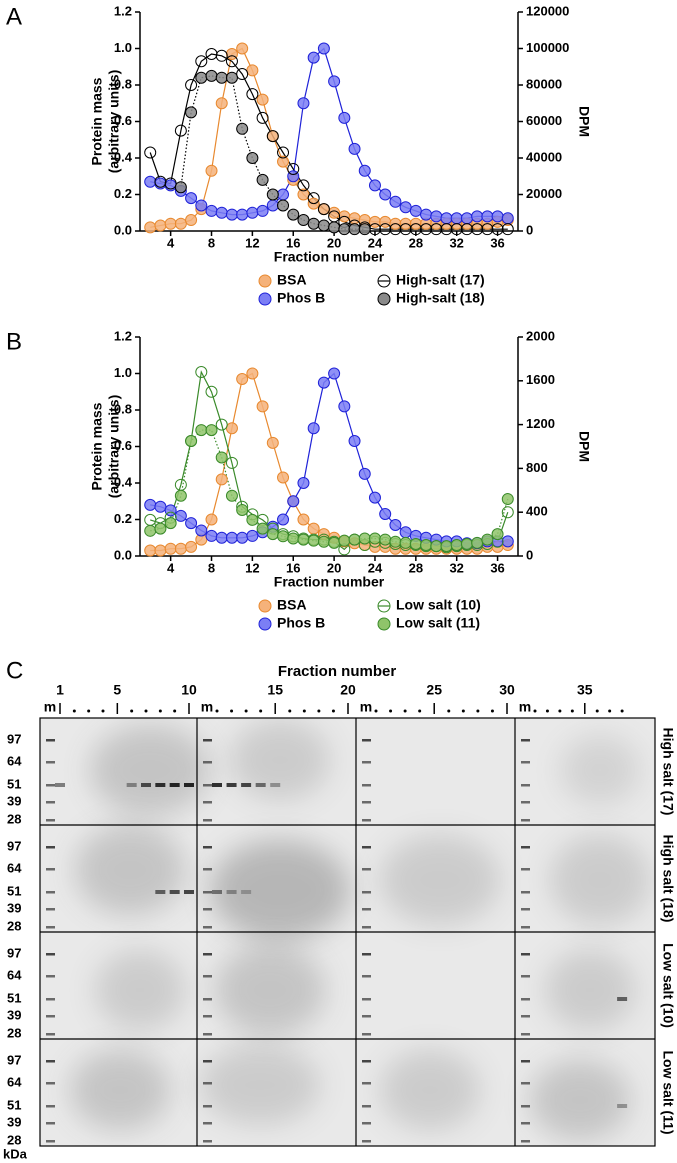  Describe the element at coordinates (384, 624) in the screenshot. I see `legend-marker` at that location.